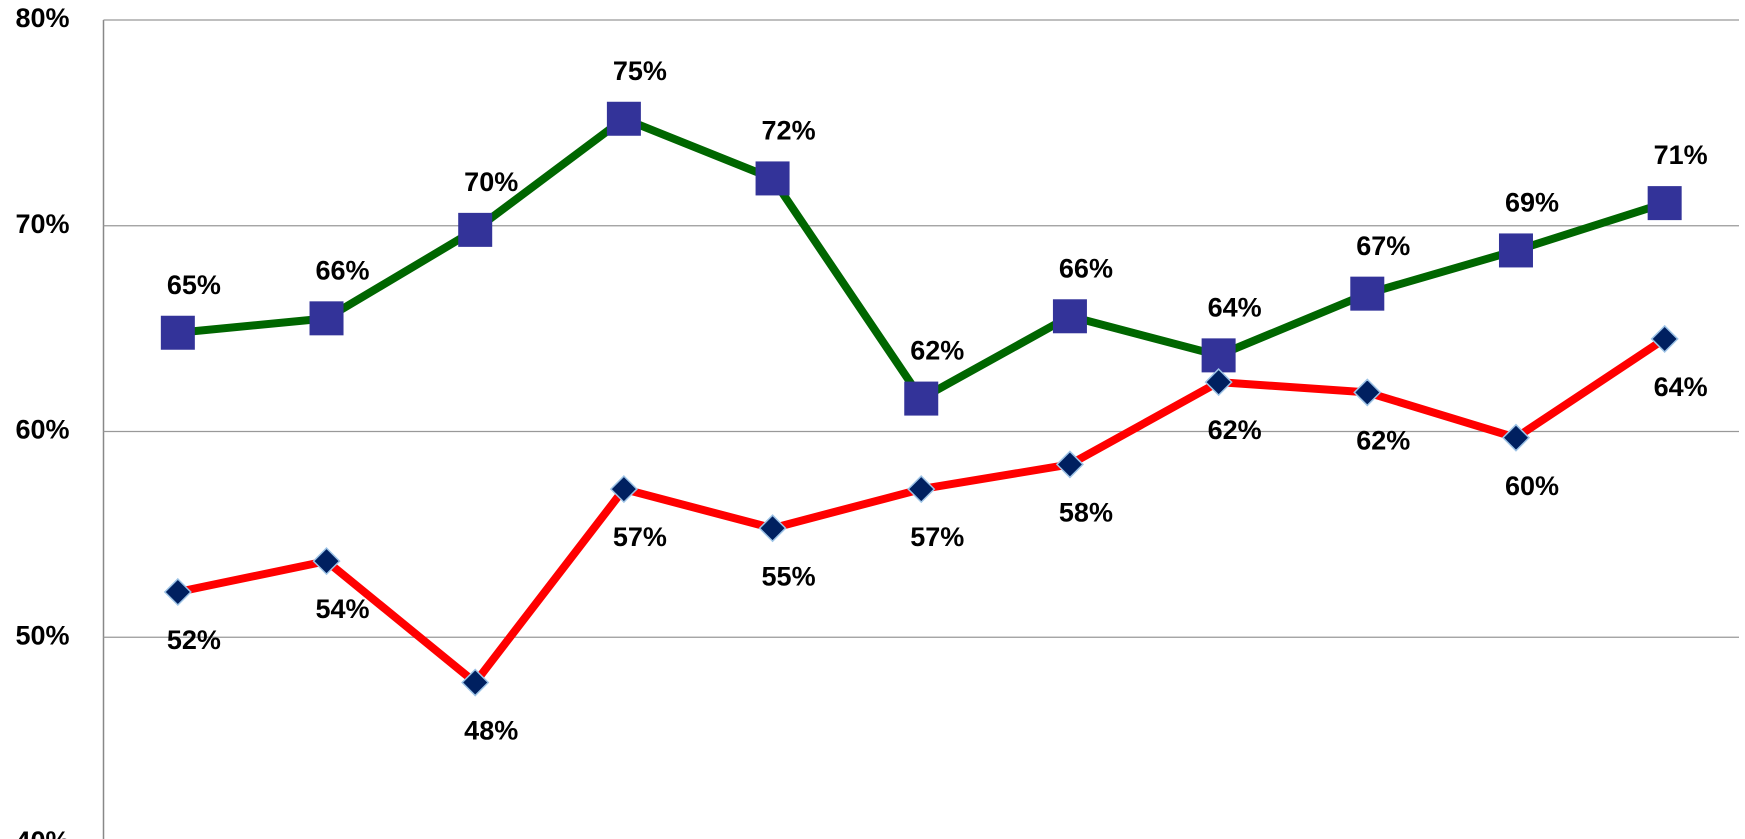 This screenshot has width=1745, height=839. Describe the element at coordinates (491, 731) in the screenshot. I see `data-label: 48%` at that location.